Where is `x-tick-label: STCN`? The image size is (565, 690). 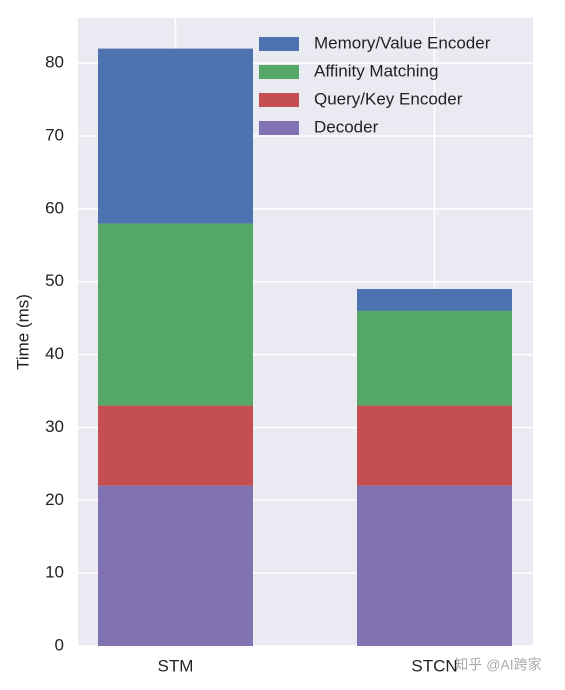
x-tick-label: STCN is located at coordinates (434, 665).